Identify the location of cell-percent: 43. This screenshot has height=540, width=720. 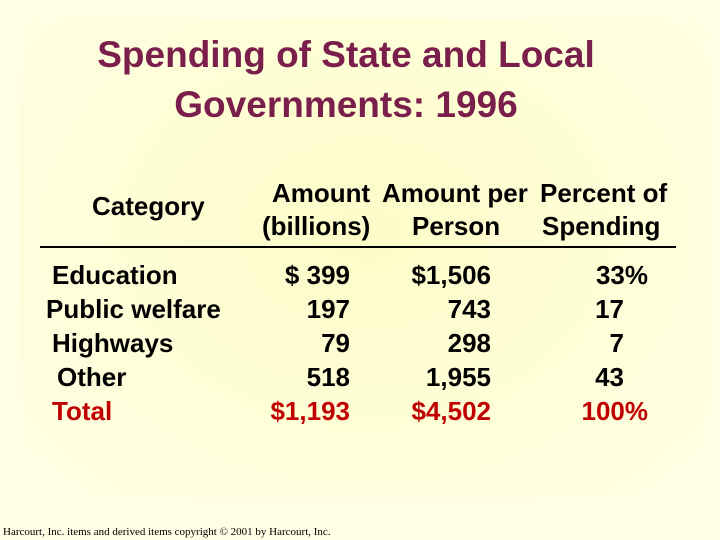
(609, 377).